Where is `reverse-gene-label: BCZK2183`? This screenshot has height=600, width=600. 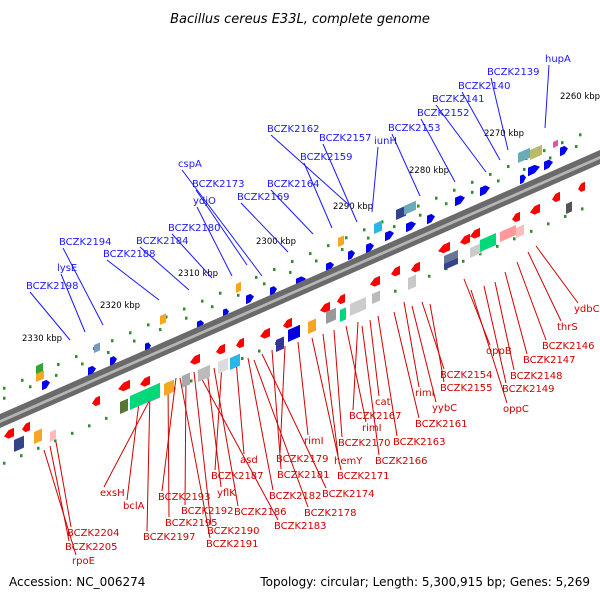
reverse-gene-label: BCZK2183 is located at coordinates (300, 526).